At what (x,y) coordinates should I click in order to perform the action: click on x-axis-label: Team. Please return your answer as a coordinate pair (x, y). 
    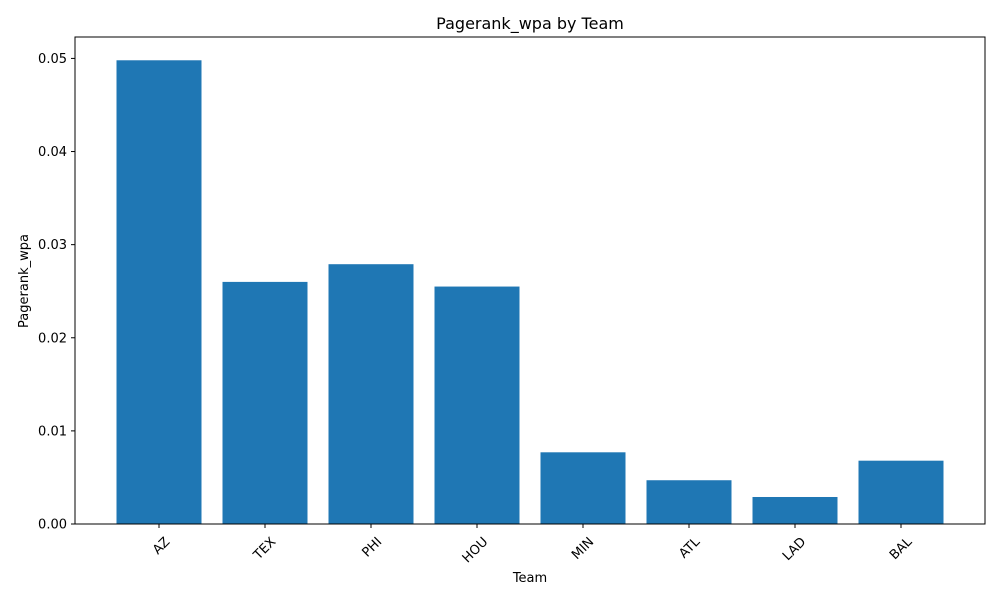
    Looking at the image, I should click on (529, 578).